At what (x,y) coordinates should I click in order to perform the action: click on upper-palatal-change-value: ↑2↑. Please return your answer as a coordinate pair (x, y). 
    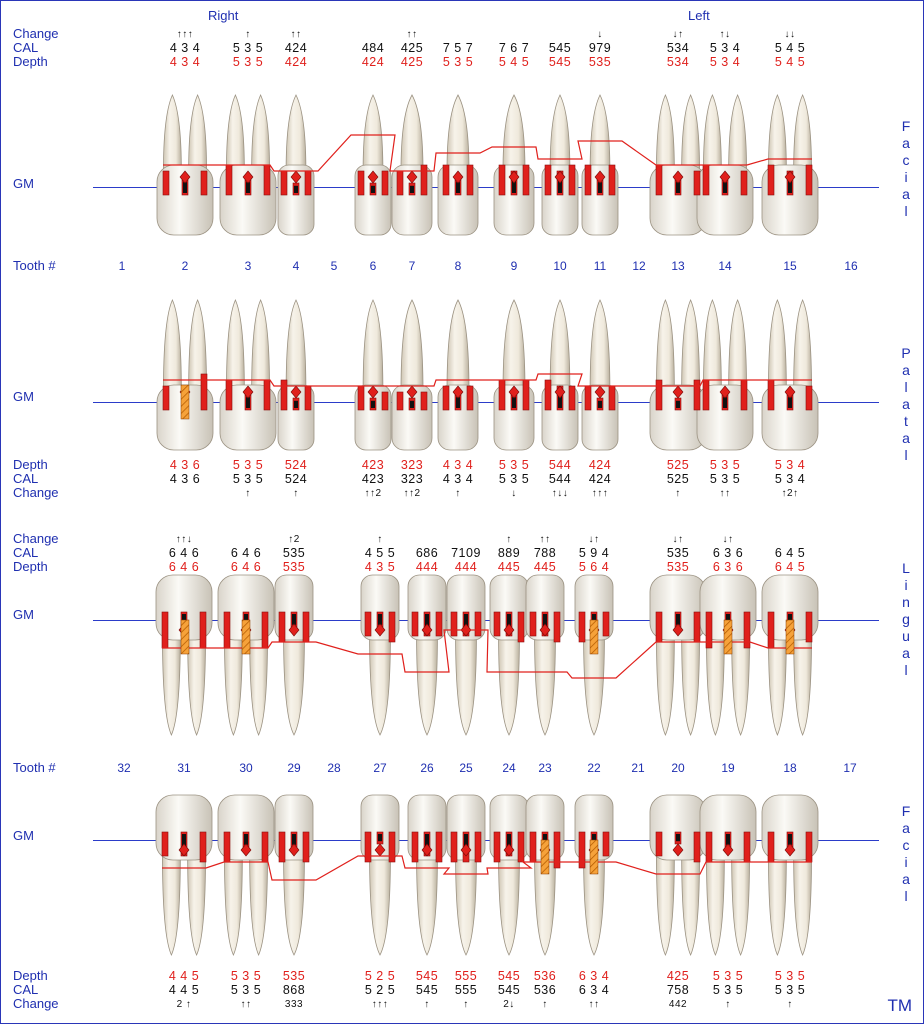
    Looking at the image, I should click on (790, 493).